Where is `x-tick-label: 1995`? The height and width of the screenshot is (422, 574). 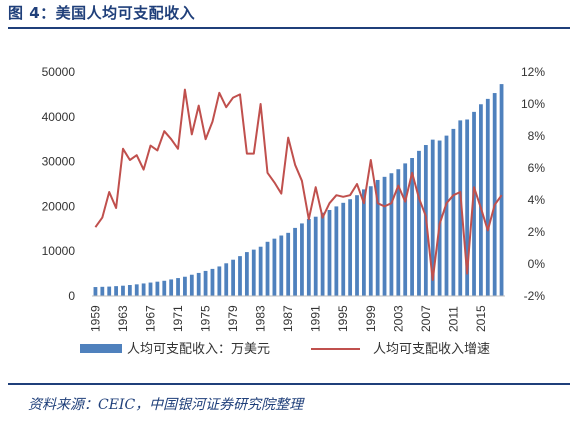 x-tick-label: 1995 is located at coordinates (343, 318).